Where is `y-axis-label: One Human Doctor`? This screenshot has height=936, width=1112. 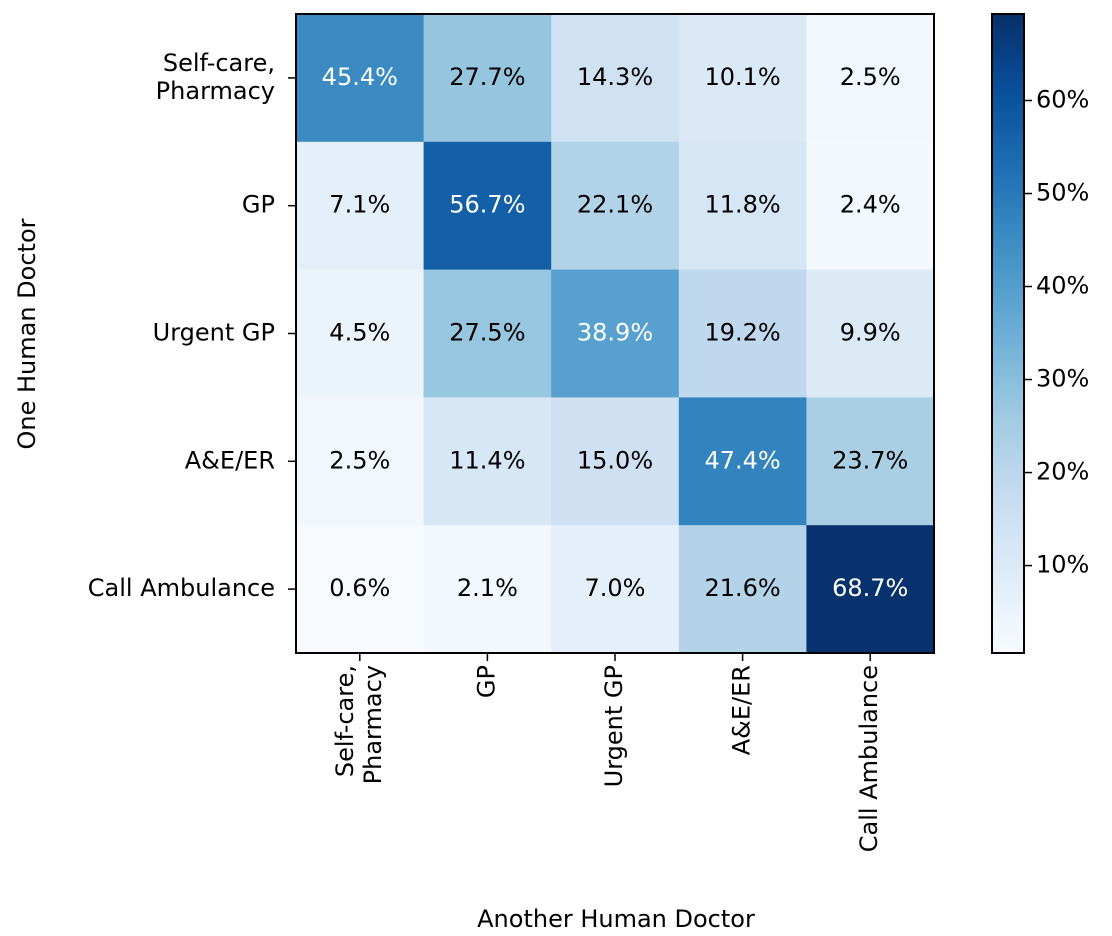 y-axis-label: One Human Doctor is located at coordinates (27, 333).